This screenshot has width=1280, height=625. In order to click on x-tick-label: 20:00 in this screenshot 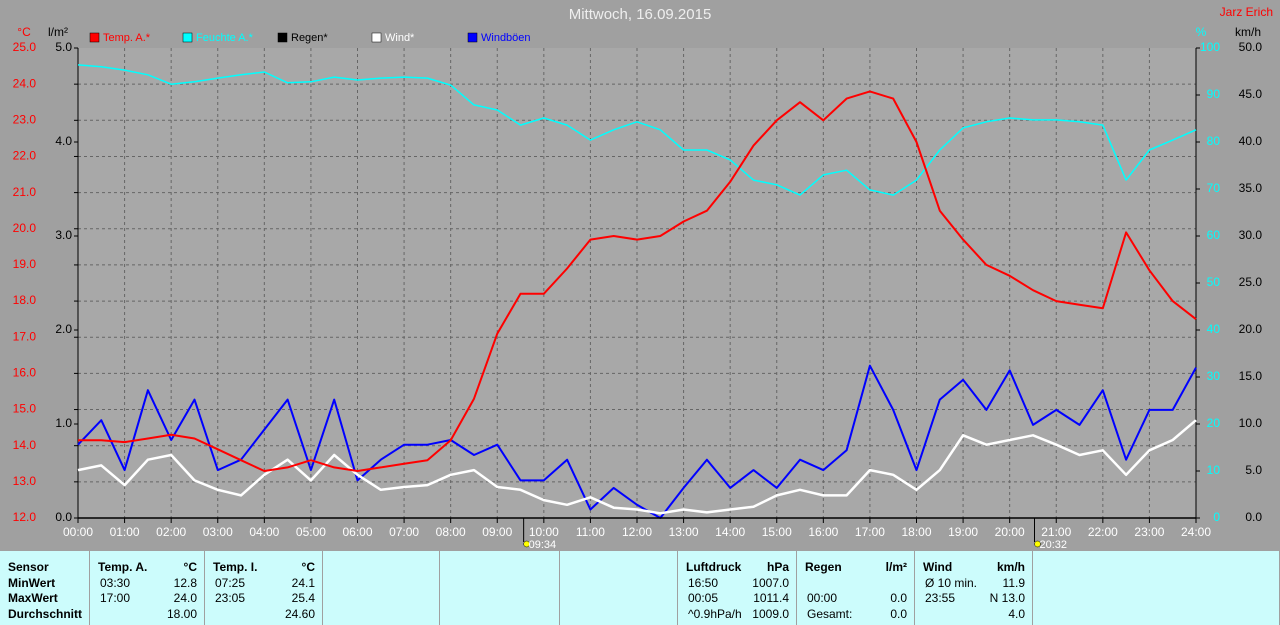, I will do `click(1010, 532)`.